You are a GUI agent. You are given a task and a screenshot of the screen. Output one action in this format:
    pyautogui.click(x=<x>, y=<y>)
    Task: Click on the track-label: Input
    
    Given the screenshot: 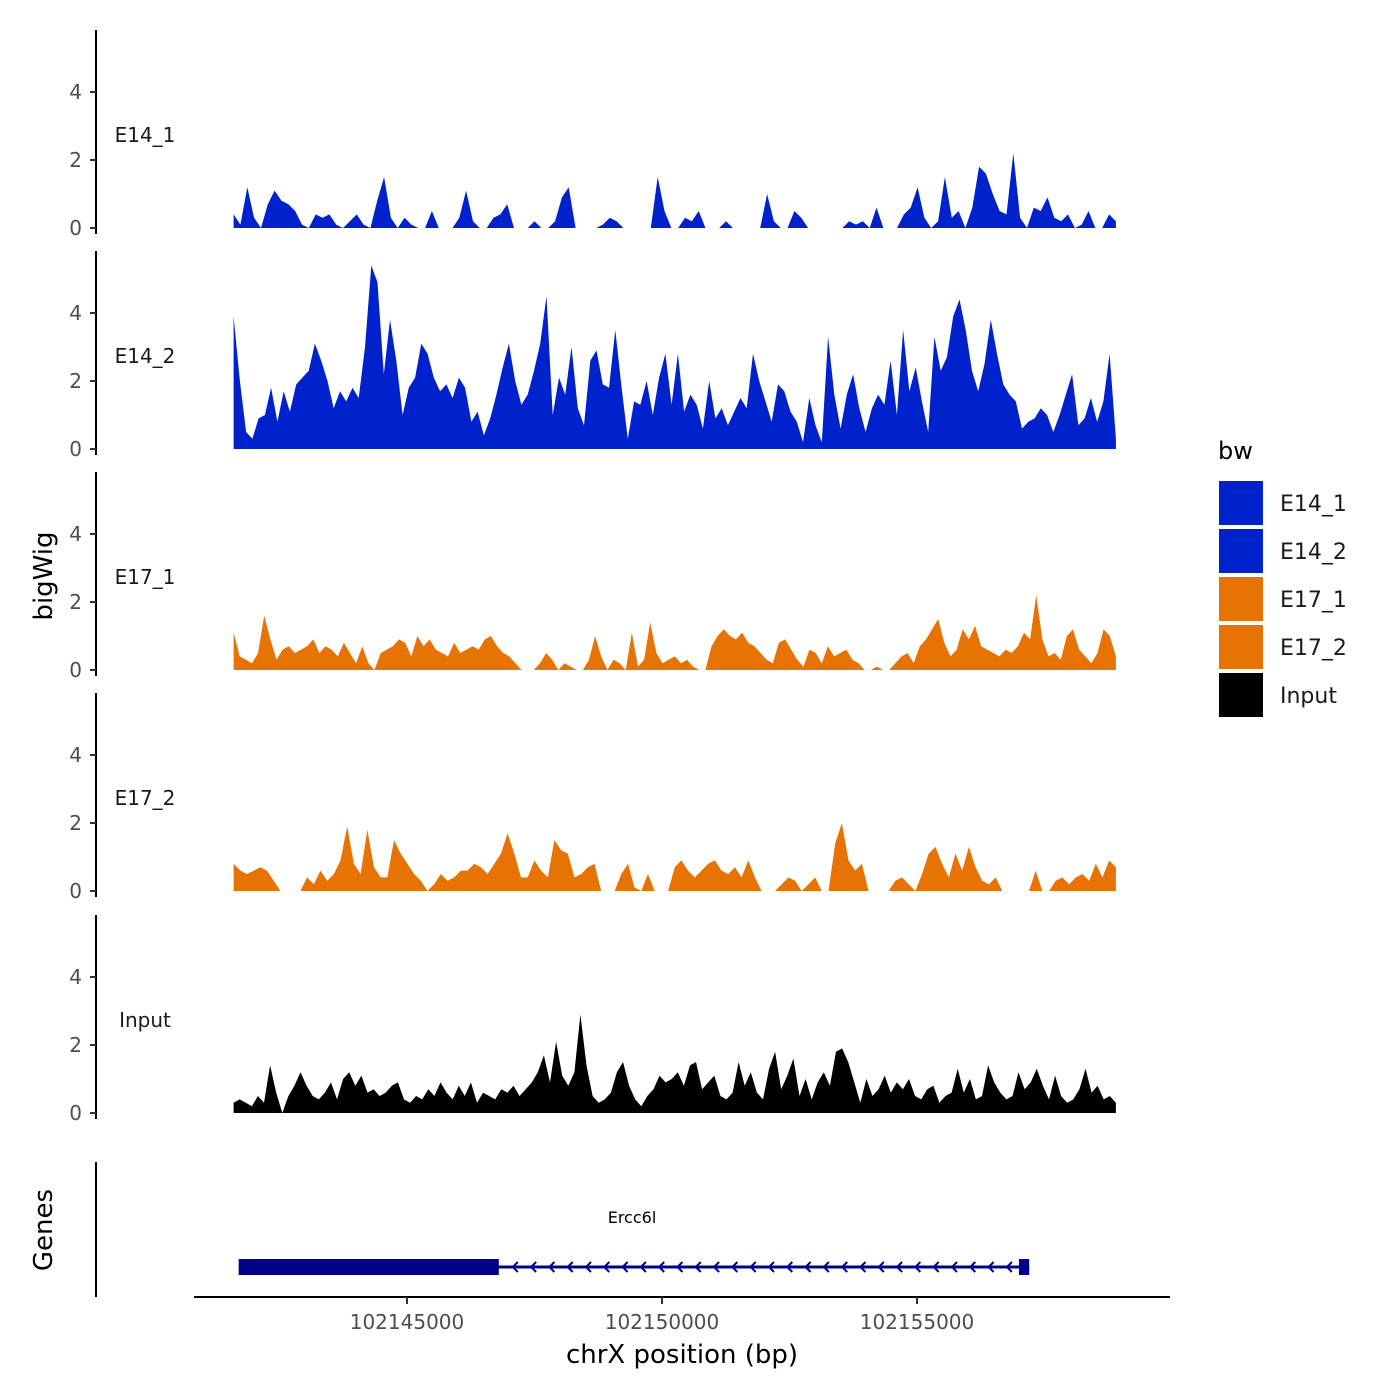 What is the action you would take?
    pyautogui.click(x=145, y=1020)
    